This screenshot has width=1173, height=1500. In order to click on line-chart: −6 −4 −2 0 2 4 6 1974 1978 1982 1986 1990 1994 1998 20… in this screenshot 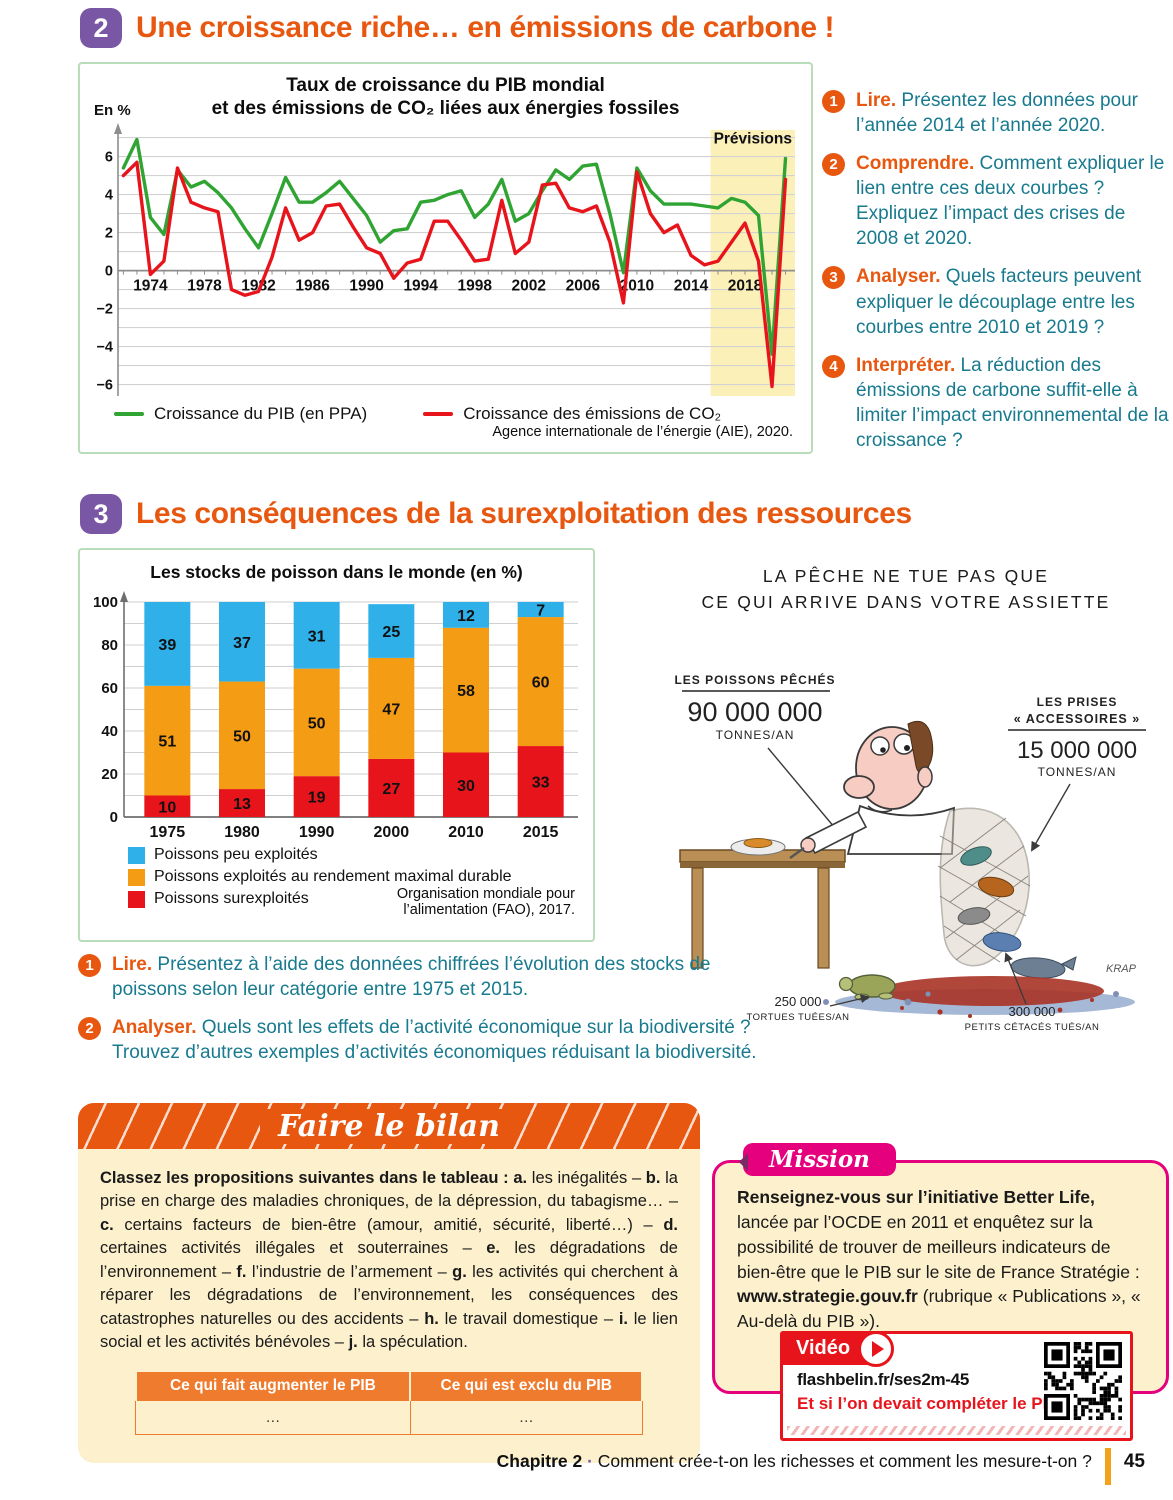, I will do `click(445, 259)`.